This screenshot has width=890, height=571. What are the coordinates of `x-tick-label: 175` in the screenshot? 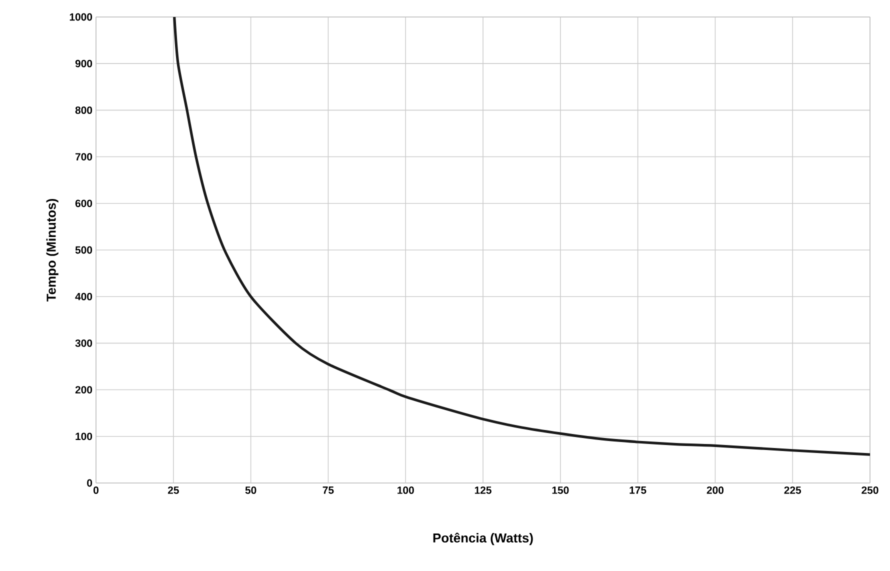 It's located at (638, 490).